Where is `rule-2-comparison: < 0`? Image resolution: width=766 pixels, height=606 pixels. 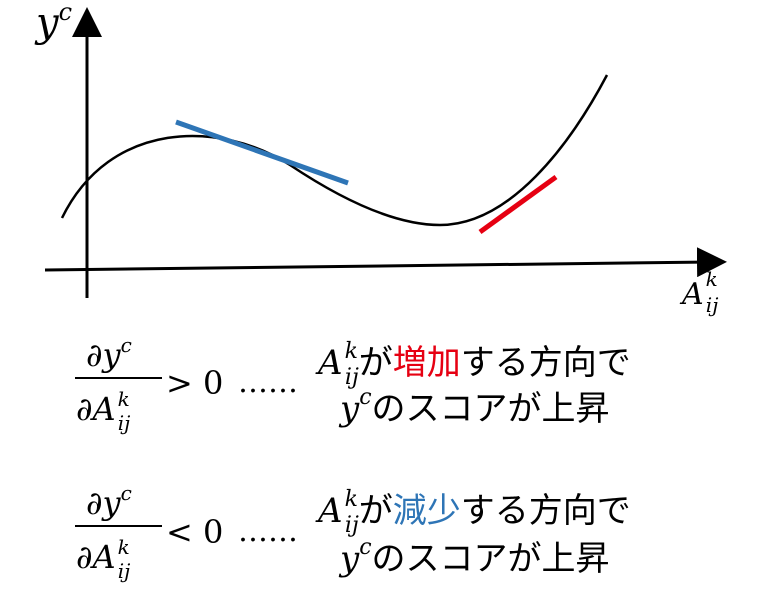
rule-2-comparison: < 0 is located at coordinates (194, 532).